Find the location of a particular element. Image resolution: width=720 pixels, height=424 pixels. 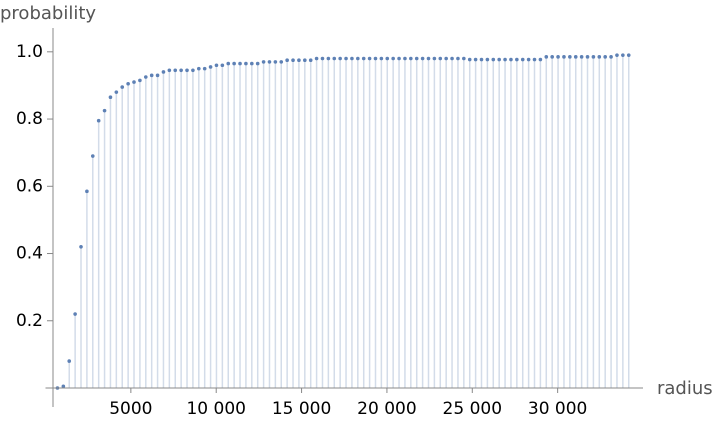

x-tick-label: 20 000 is located at coordinates (386, 409).